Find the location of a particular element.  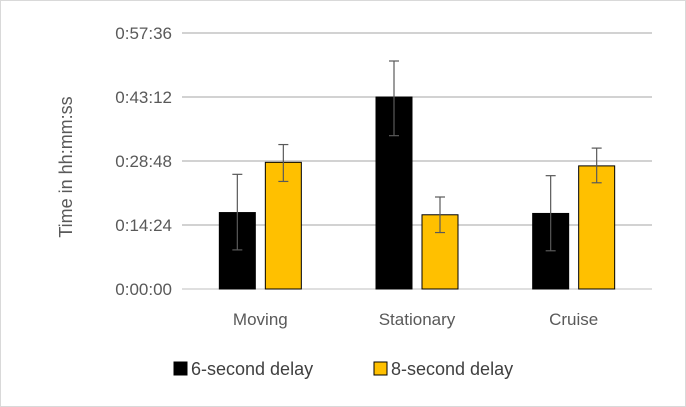

x-tick-label: Moving is located at coordinates (260, 319).